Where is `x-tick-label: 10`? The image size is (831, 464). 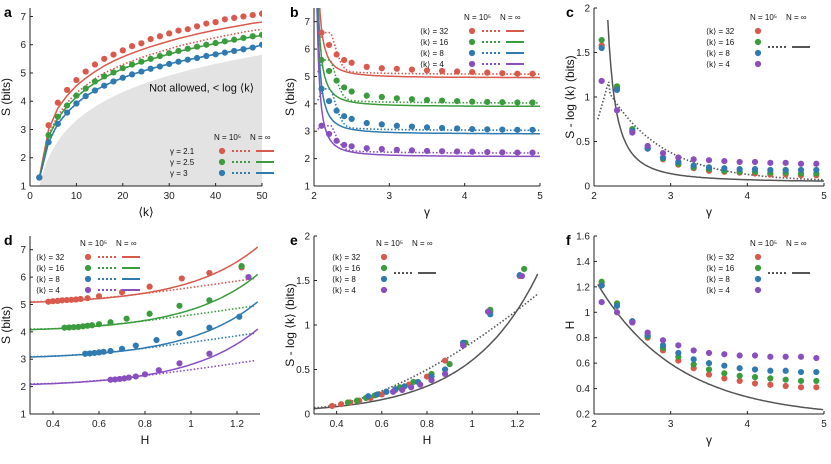 x-tick-label: 10 is located at coordinates (77, 196).